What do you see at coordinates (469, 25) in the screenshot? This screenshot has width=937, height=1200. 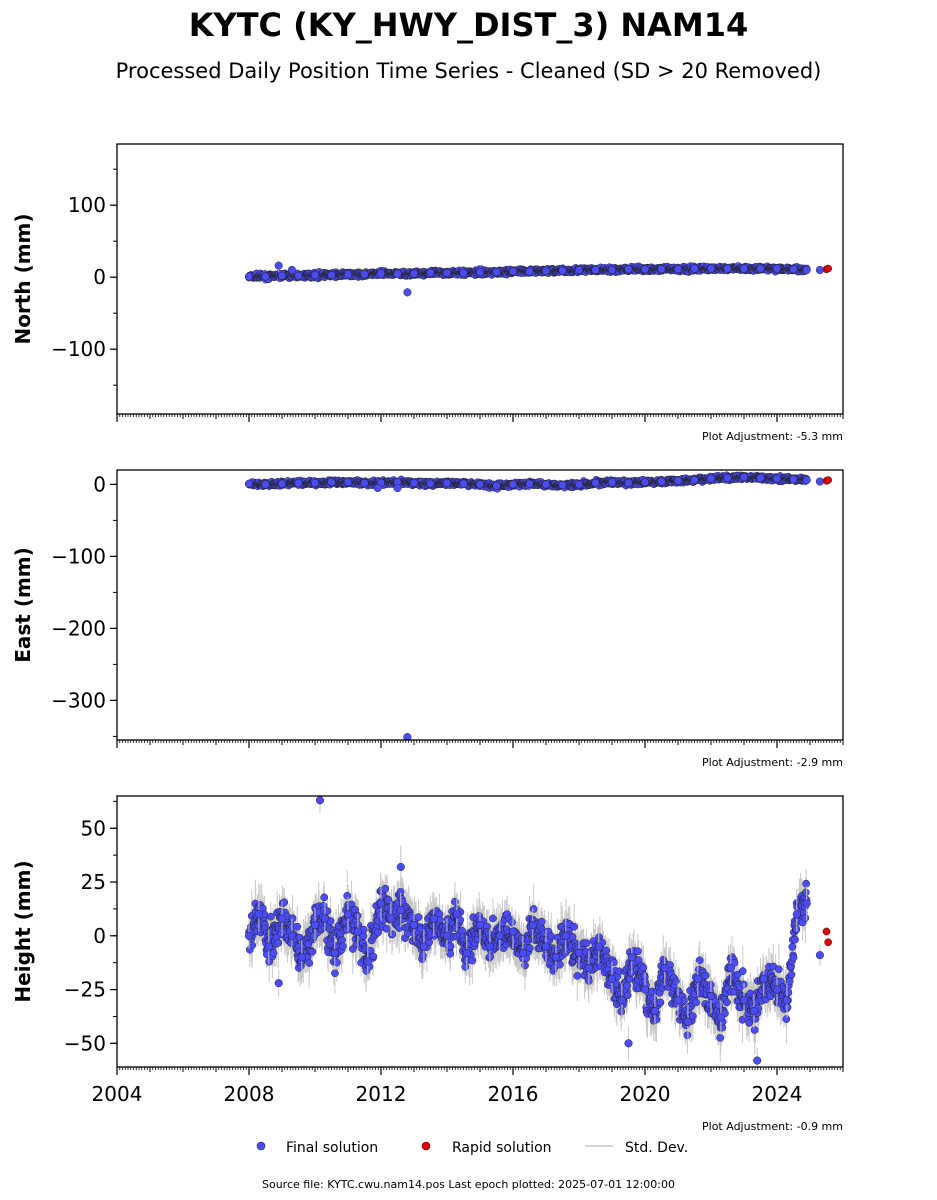 I see `figure-title: KYTC (KY_HWY_DIST_3) NAM14` at bounding box center [469, 25].